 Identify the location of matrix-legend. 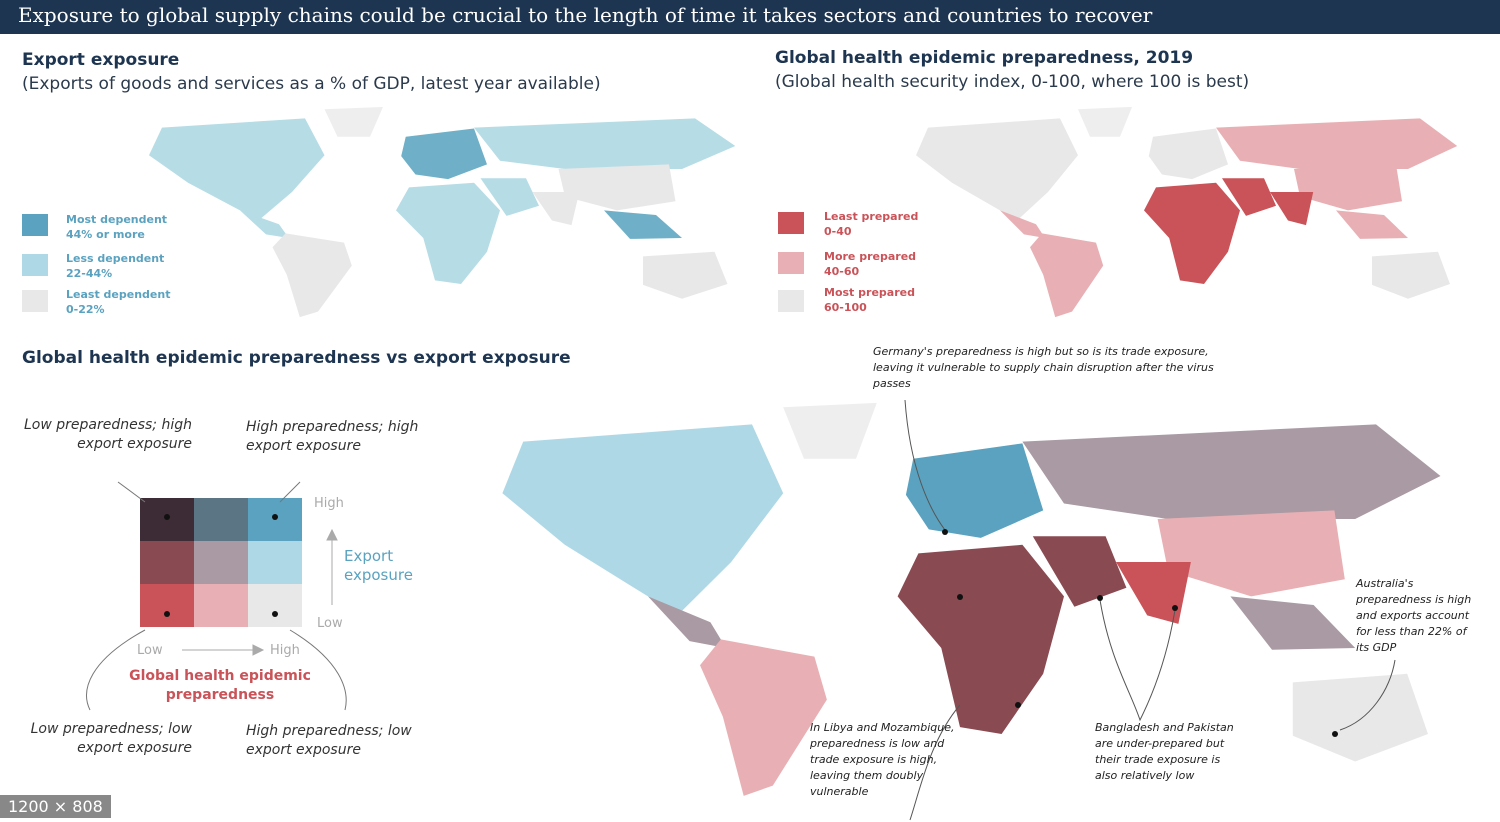
(216, 596).